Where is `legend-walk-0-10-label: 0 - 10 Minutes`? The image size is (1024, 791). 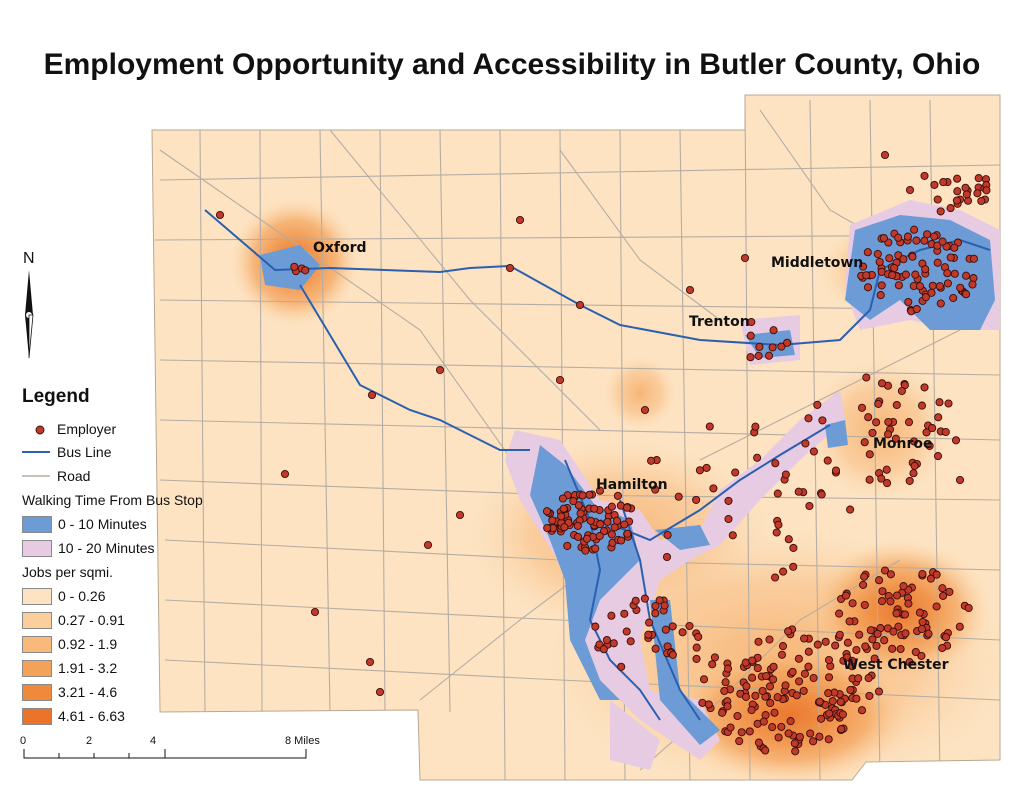 legend-walk-0-10-label: 0 - 10 Minutes is located at coordinates (102, 524).